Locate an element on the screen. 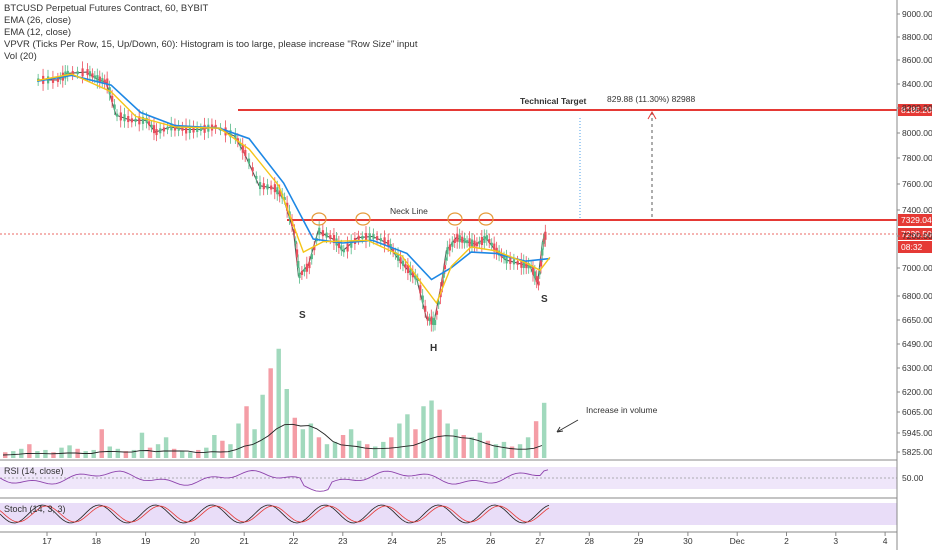  price-tick-label: 7800.00 is located at coordinates (917, 158).